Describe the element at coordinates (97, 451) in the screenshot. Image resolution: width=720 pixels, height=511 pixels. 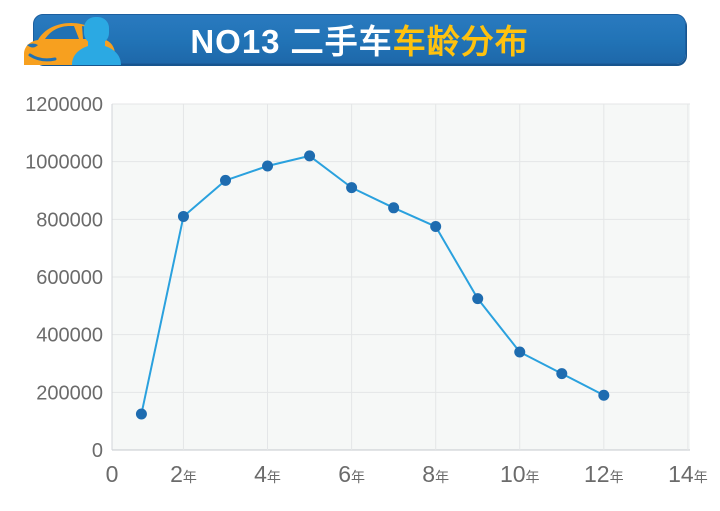
I see `y-tick-label: 0` at that location.